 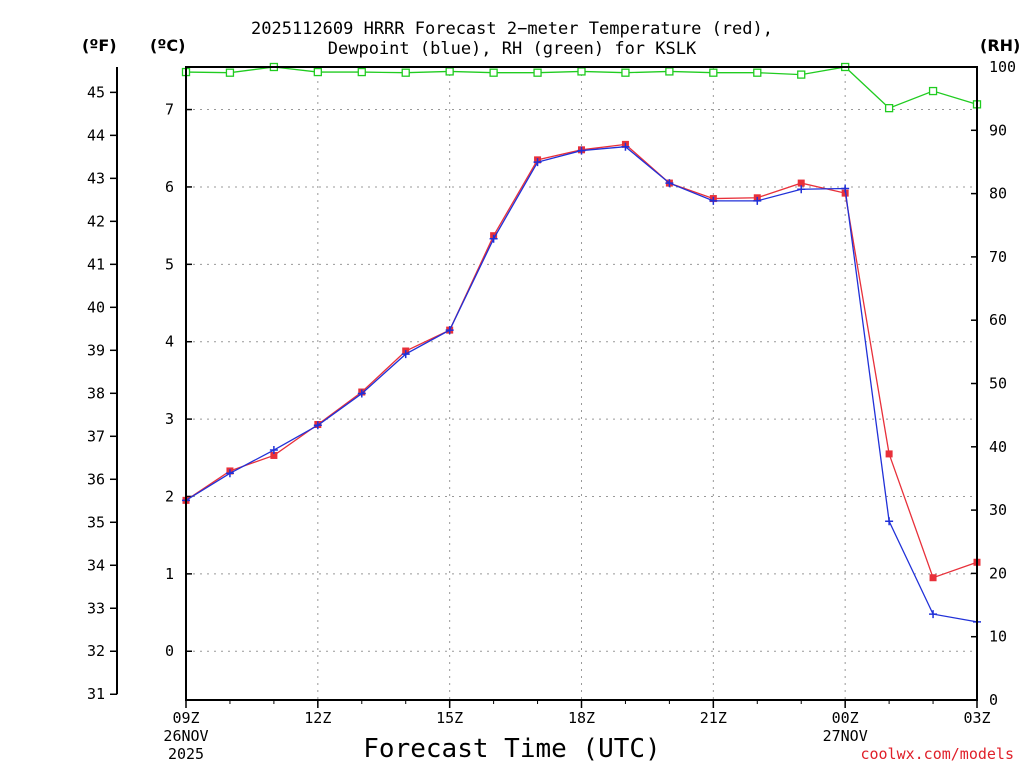 I want to click on fahrenheit-tick-label: 38, so click(x=96, y=393).